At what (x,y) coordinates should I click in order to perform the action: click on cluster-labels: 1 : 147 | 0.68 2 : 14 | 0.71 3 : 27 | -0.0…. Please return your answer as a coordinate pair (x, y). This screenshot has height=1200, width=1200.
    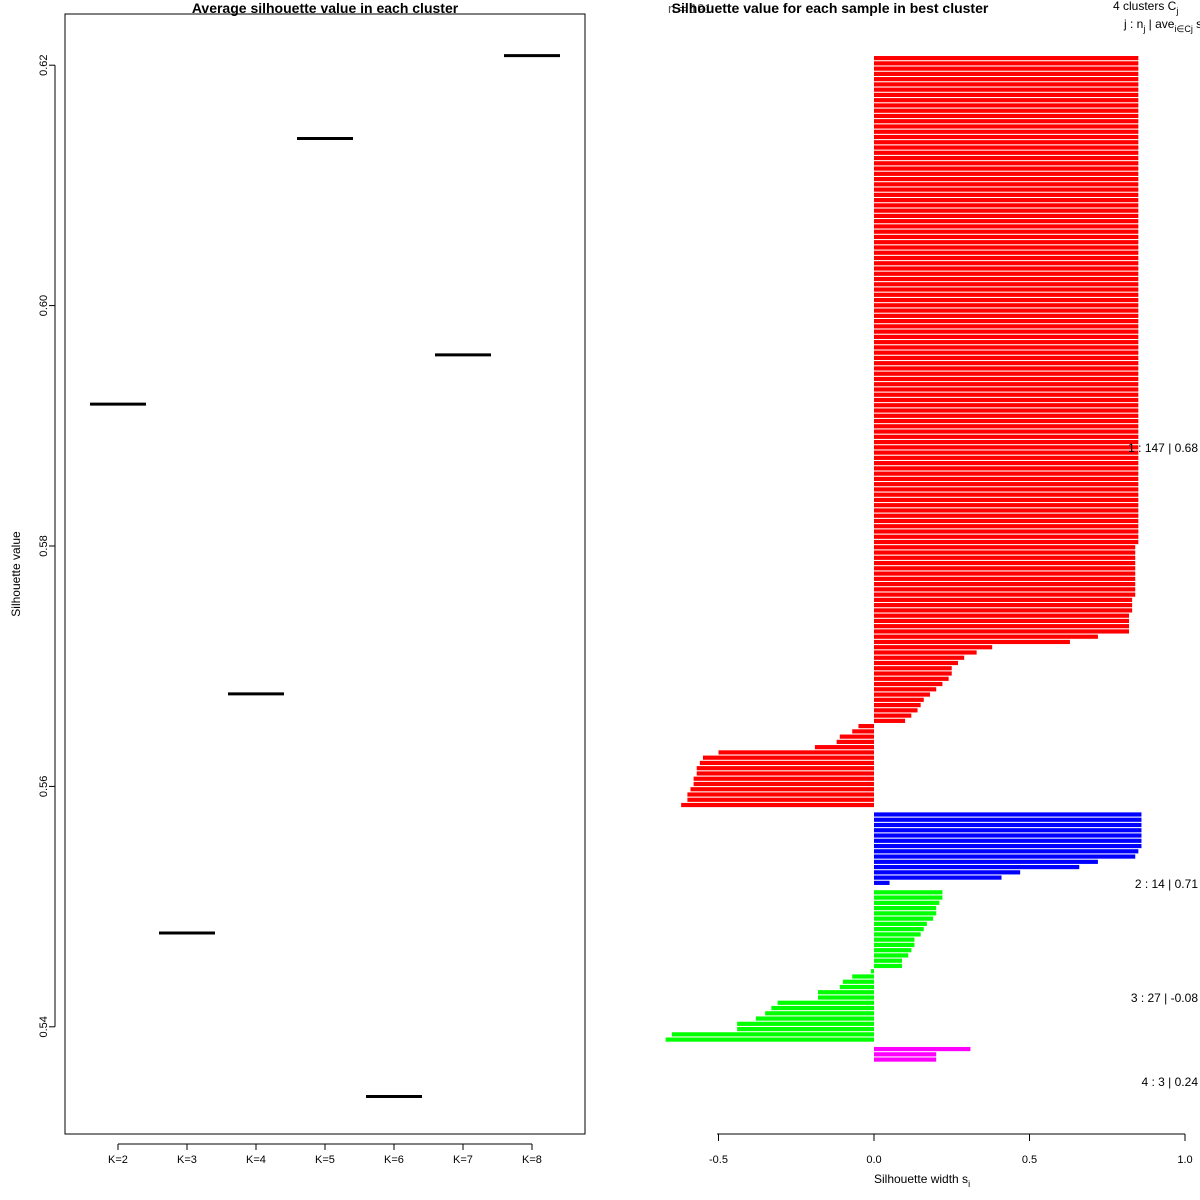
    Looking at the image, I should click on (1163, 765).